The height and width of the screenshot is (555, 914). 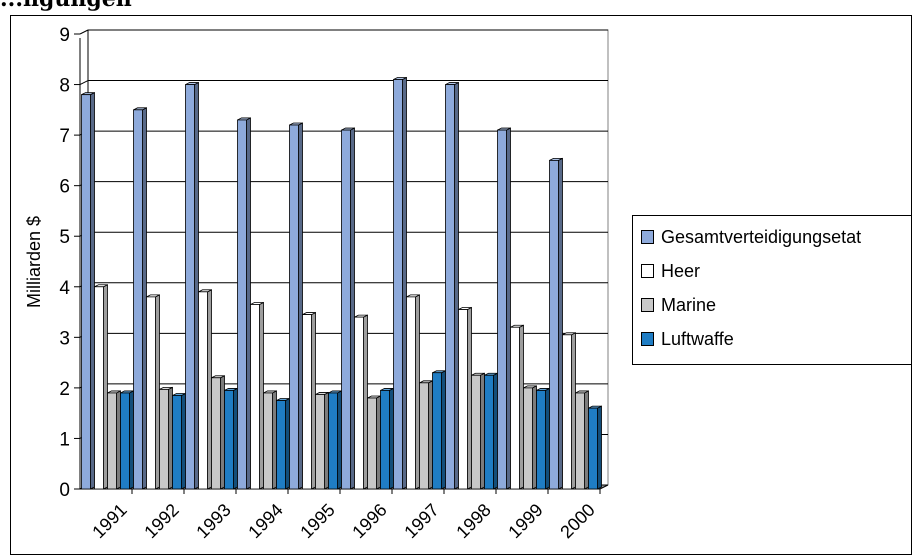 What do you see at coordinates (776, 305) in the screenshot?
I see `legend-item-marine: Marine` at bounding box center [776, 305].